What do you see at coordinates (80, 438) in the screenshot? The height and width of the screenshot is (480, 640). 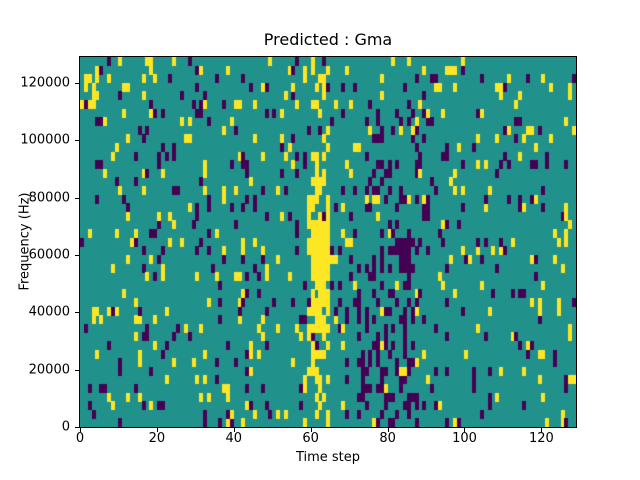 I see `x-tick-label: 0` at bounding box center [80, 438].